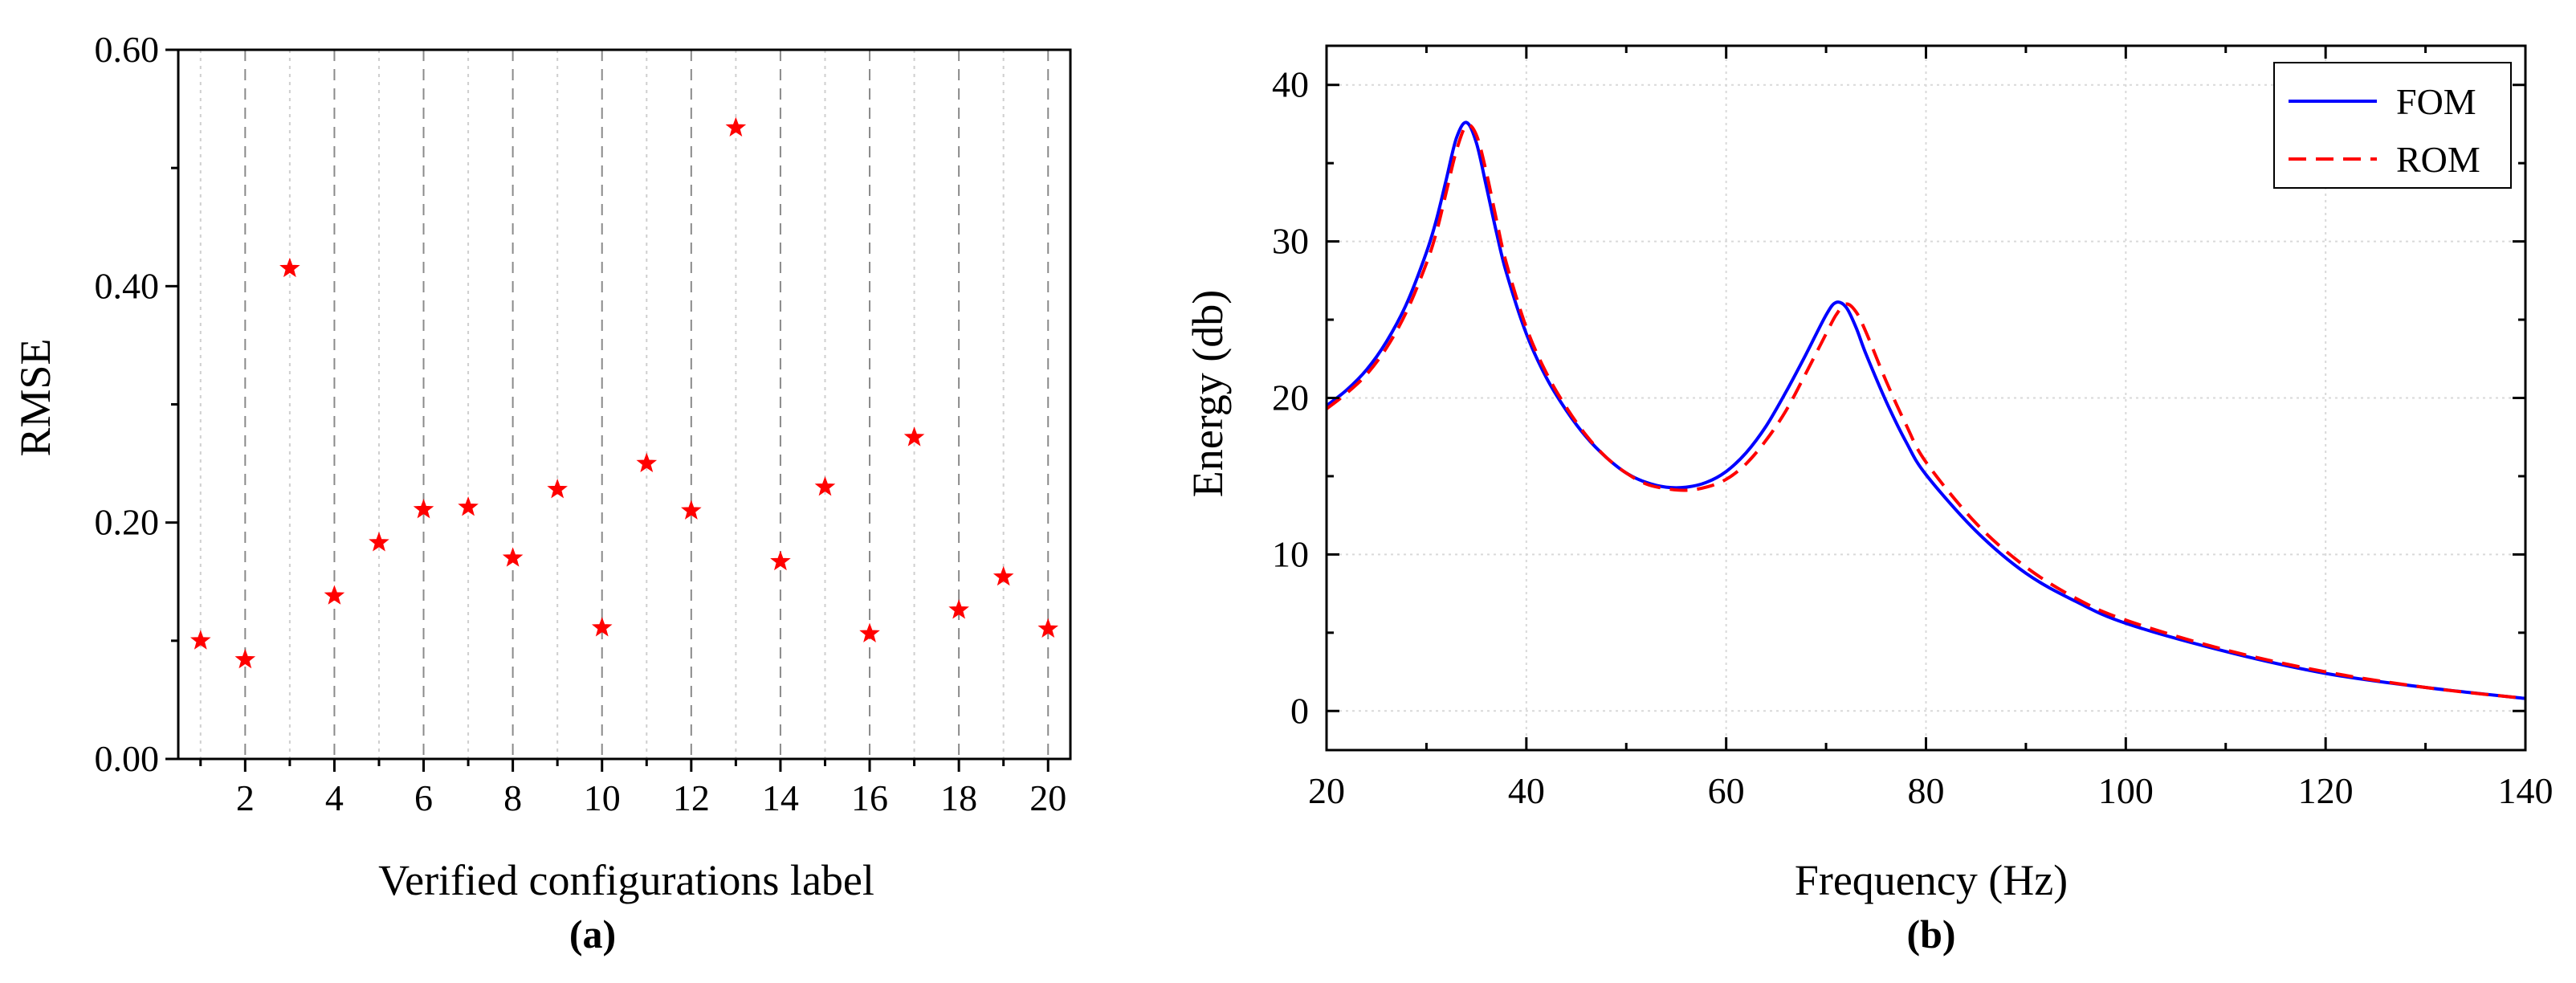 The image size is (2576, 983). What do you see at coordinates (958, 797) in the screenshot?
I see `a-x-tick-label: 18` at bounding box center [958, 797].